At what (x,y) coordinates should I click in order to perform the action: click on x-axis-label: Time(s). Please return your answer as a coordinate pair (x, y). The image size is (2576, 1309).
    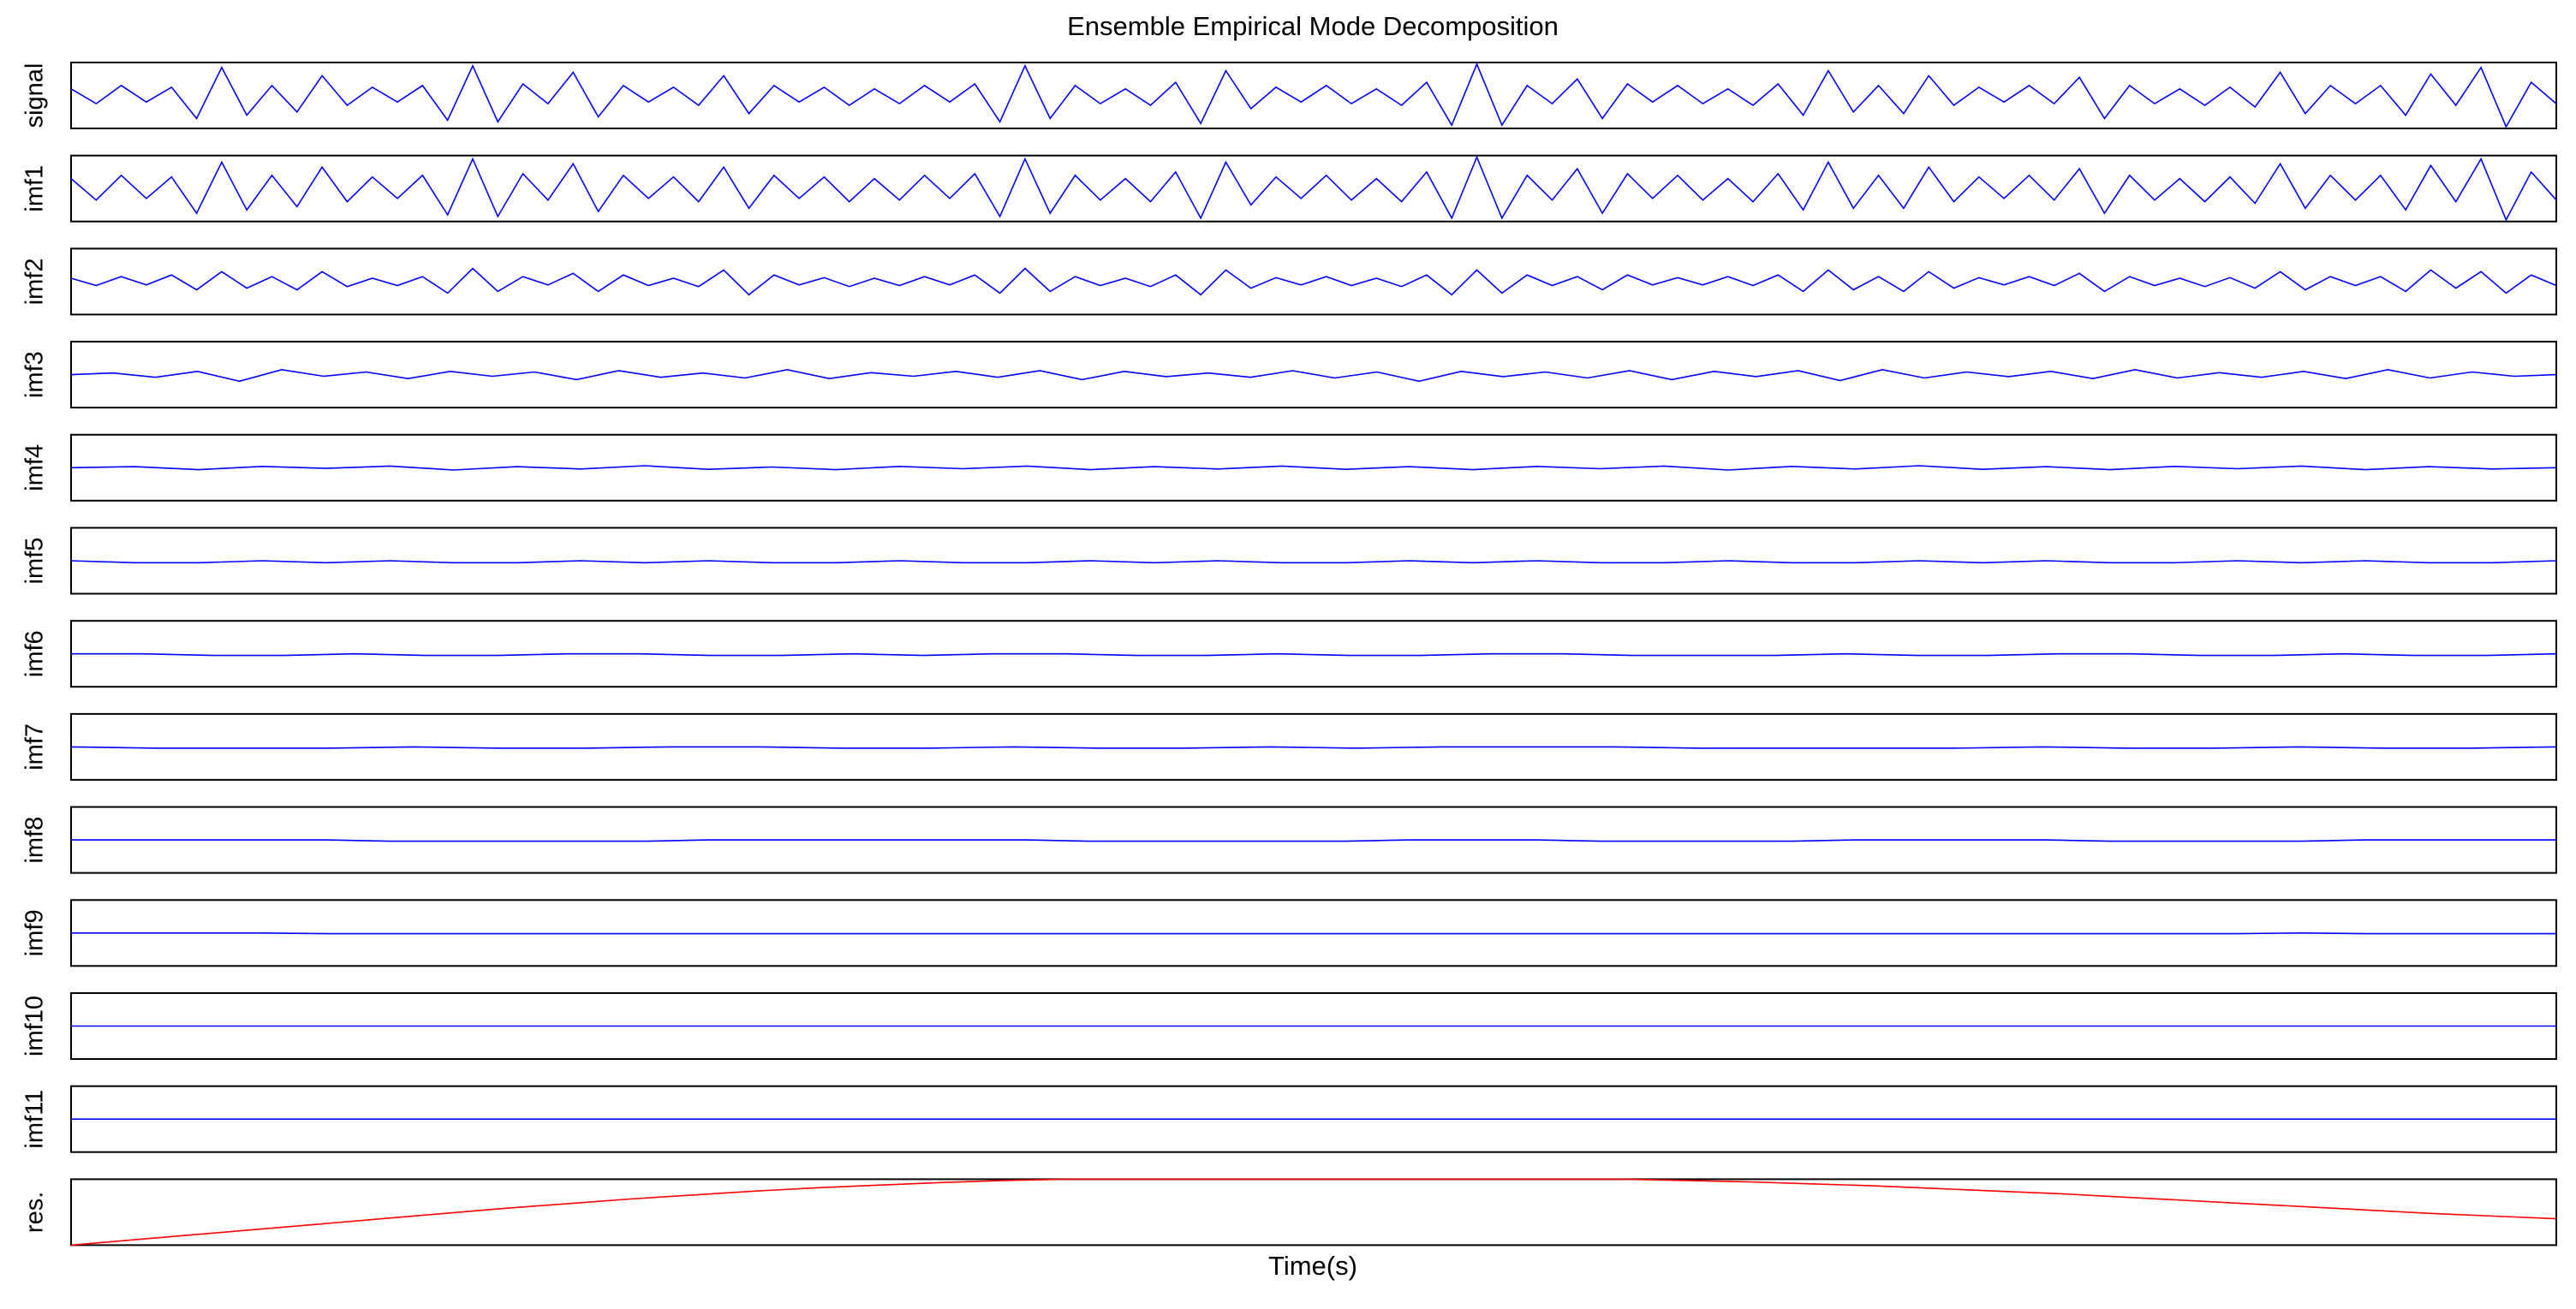
    Looking at the image, I should click on (1313, 1266).